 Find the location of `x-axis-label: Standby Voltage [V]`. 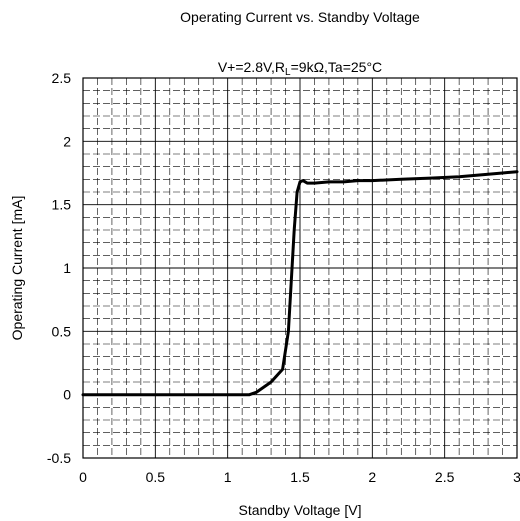

x-axis-label: Standby Voltage [V] is located at coordinates (300, 510).